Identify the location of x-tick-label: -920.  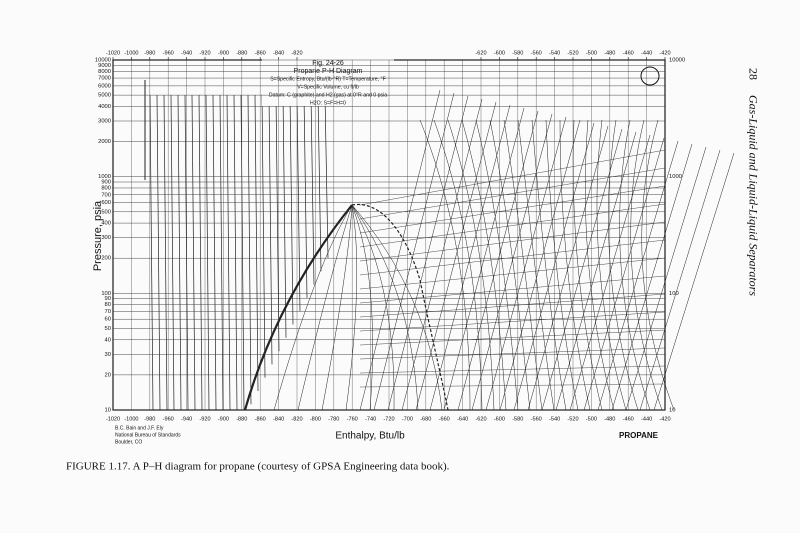
(204, 419).